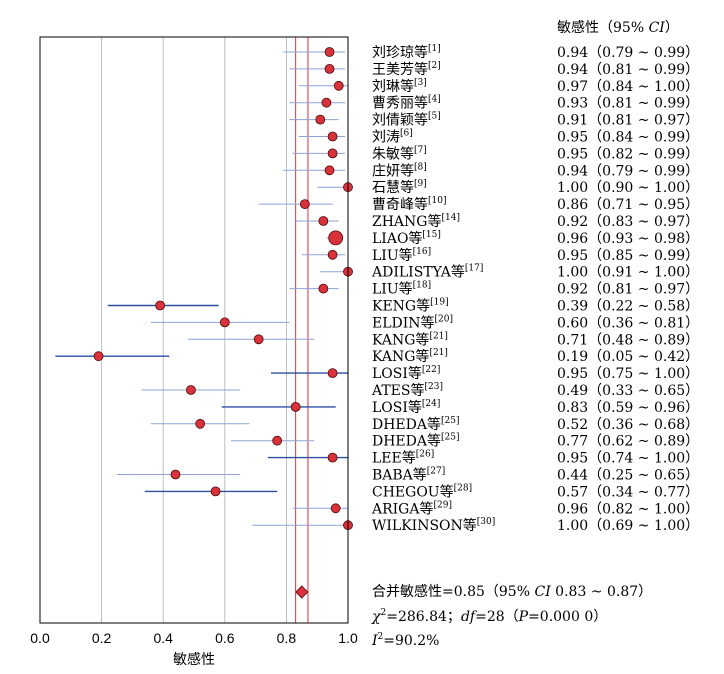 This screenshot has height=674, width=724. What do you see at coordinates (433, 525) in the screenshot?
I see `study-label: WILKINSON等[30]` at bounding box center [433, 525].